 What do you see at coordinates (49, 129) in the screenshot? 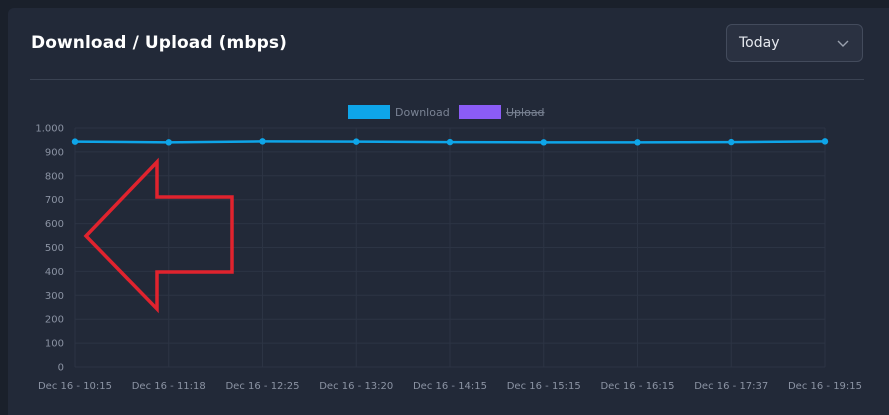
I see `y-tick-label: 1.000` at bounding box center [49, 129].